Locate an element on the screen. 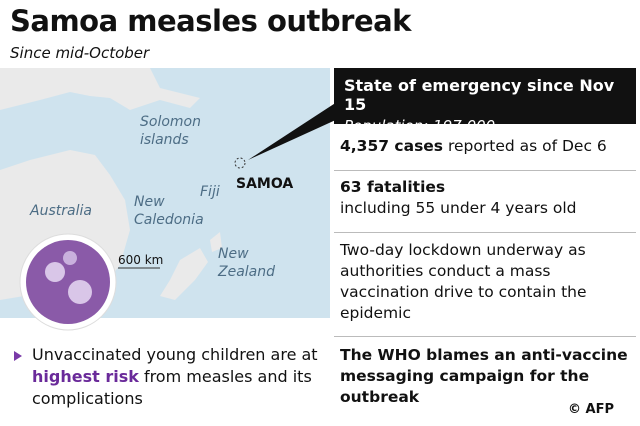 The image size is (640, 426). fact-text: reported as of Dec 6 is located at coordinates (525, 146).